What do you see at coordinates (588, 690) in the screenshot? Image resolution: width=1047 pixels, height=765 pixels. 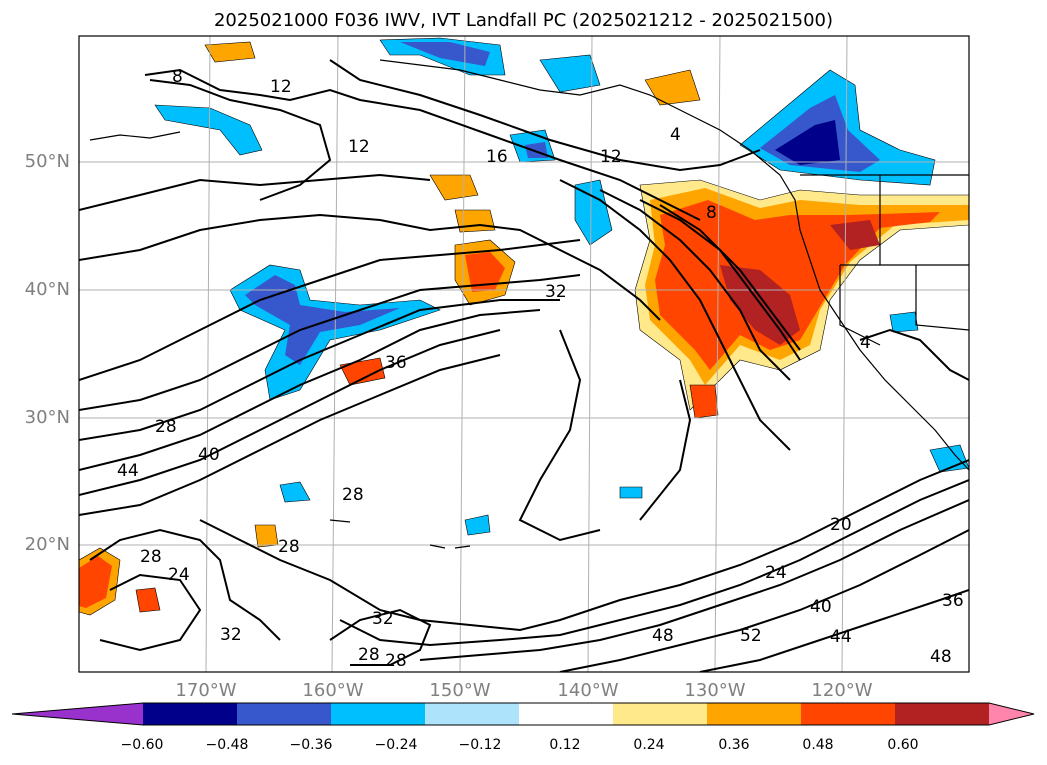 I see `lon-label: 140°W` at bounding box center [588, 690].